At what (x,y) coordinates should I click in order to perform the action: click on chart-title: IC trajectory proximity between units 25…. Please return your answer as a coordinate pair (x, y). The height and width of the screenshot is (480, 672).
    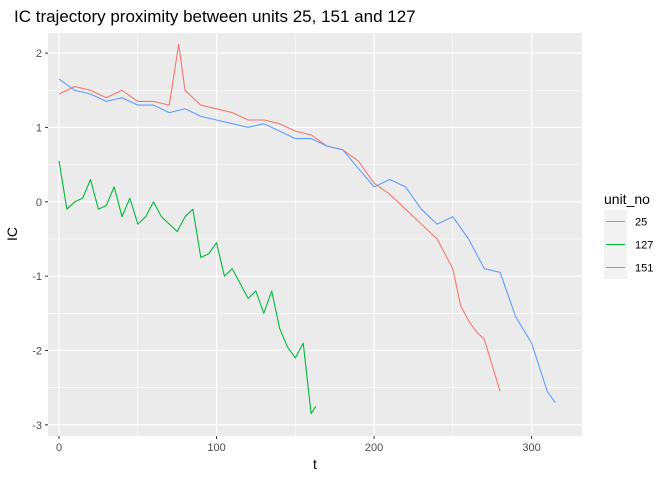
    Looking at the image, I should click on (215, 16).